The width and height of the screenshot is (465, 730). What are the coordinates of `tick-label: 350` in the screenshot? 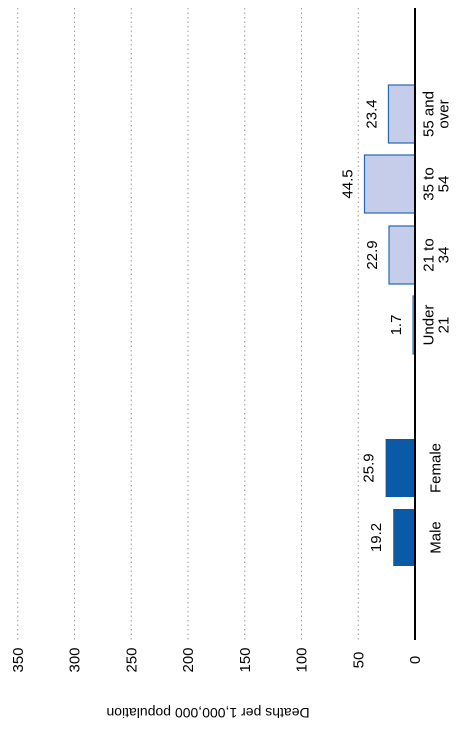 It's located at (18, 659).